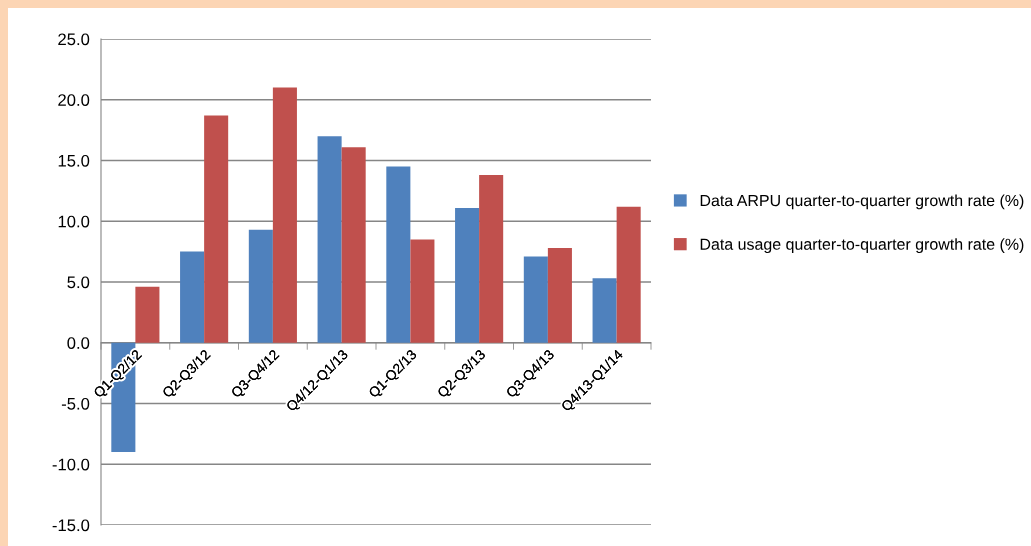 The image size is (1031, 546). I want to click on y-tick-label: -5.0, so click(75, 403).